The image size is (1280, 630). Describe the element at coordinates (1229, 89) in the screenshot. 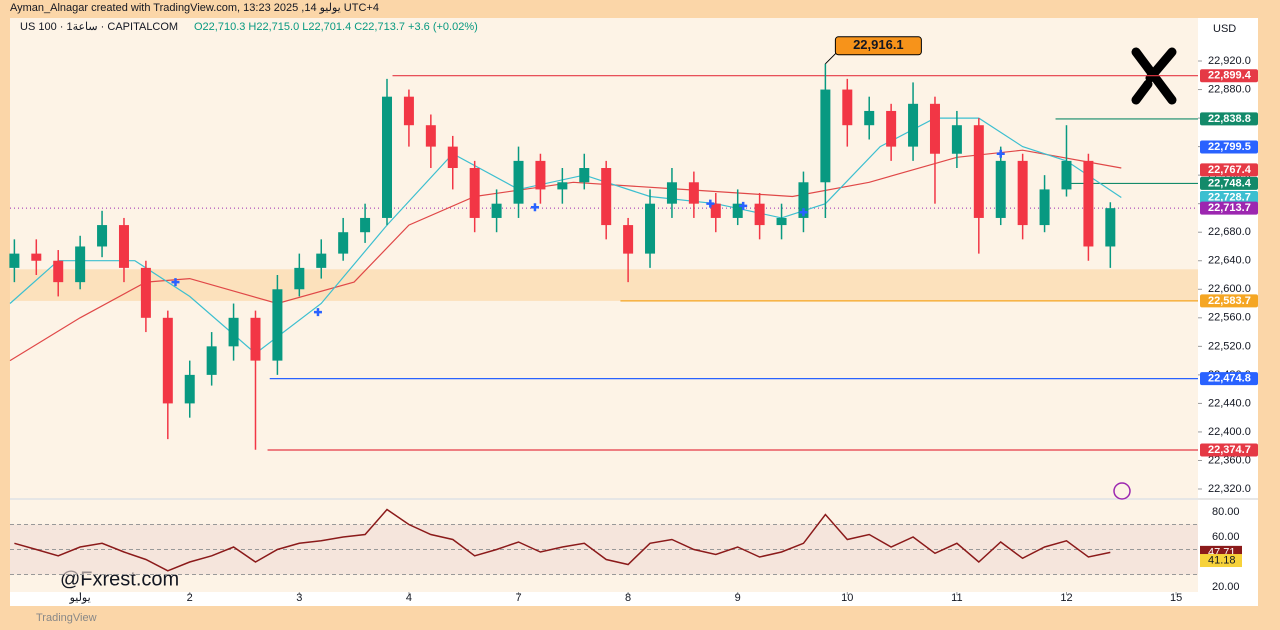

I see `y-tick-label: 22,880.0` at that location.